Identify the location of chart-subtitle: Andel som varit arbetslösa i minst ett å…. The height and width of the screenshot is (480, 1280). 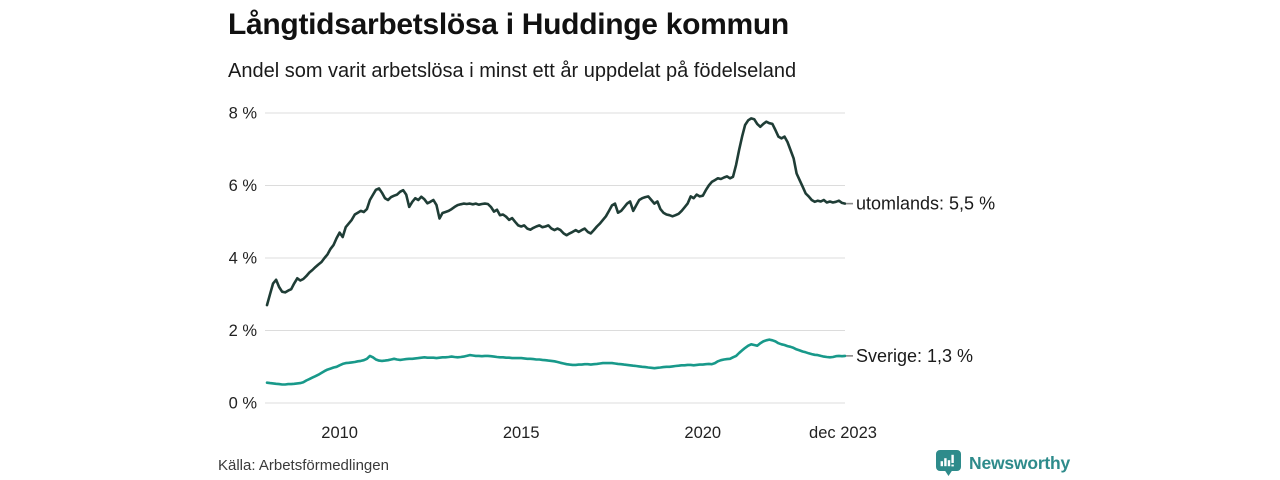
(512, 71).